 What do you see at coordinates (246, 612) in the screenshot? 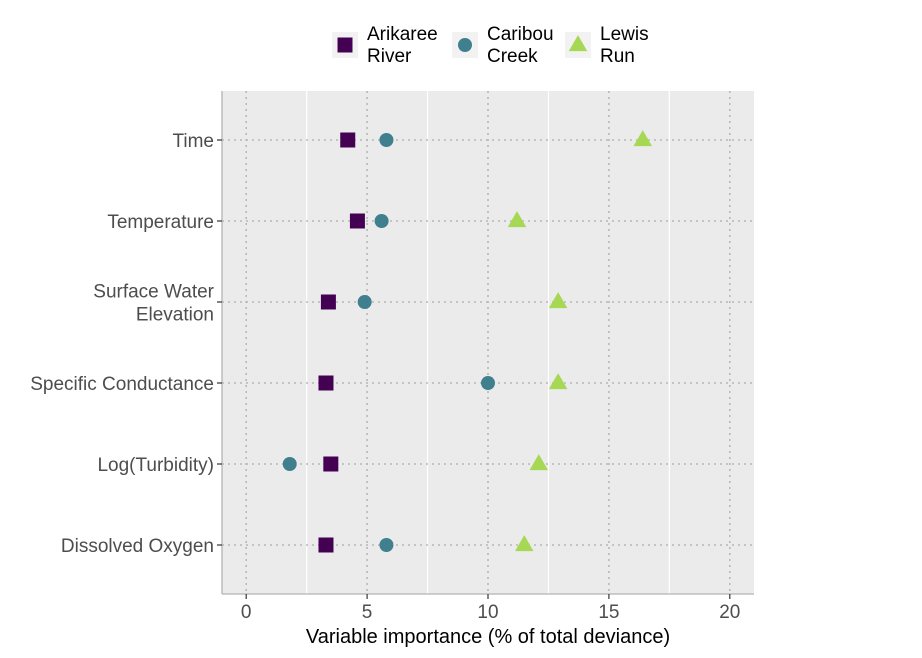
I see `x-tick-label: 0` at bounding box center [246, 612].